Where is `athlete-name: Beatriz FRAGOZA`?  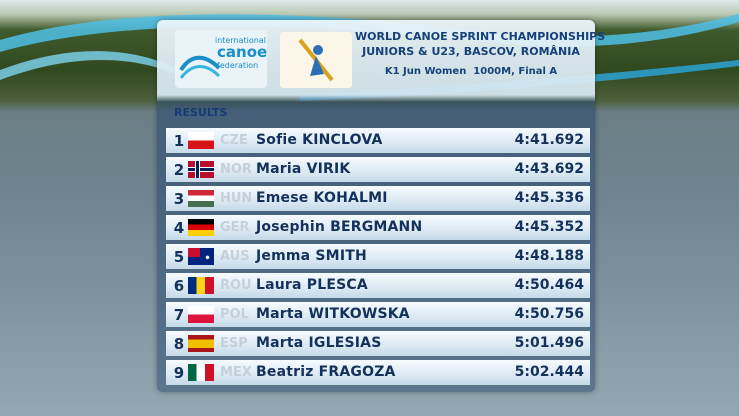
athlete-name: Beatriz FRAGOZA is located at coordinates (326, 372).